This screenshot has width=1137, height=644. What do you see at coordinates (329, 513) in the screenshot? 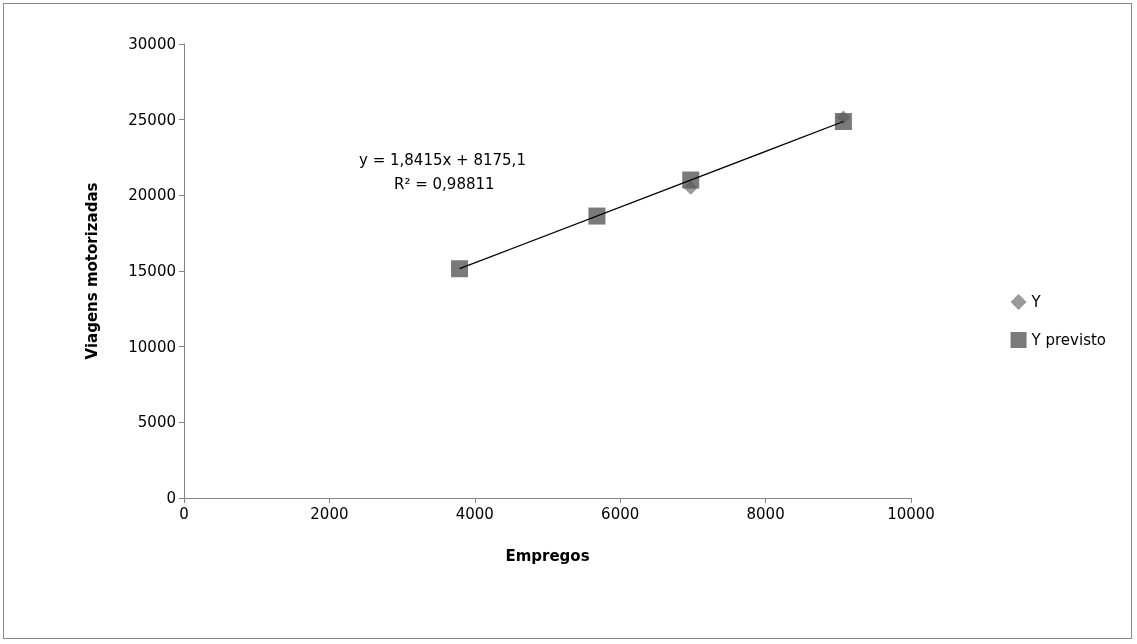
I see `x-tick-label: 2000` at bounding box center [329, 513].